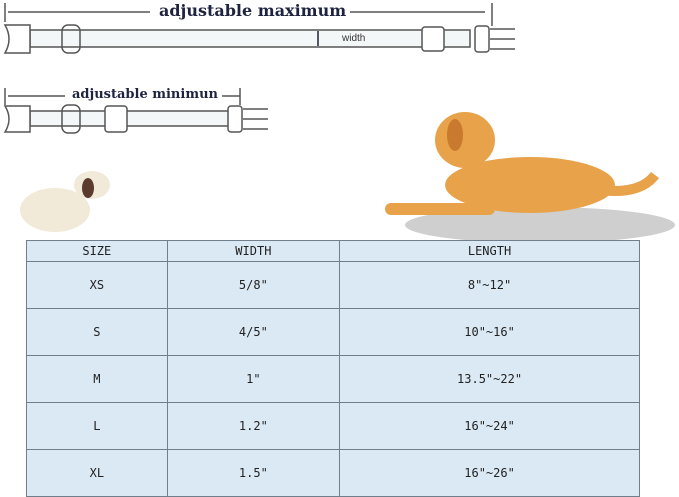 Image resolution: width=679 pixels, height=497 pixels. I want to click on cell-width: 5/8", so click(253, 285).